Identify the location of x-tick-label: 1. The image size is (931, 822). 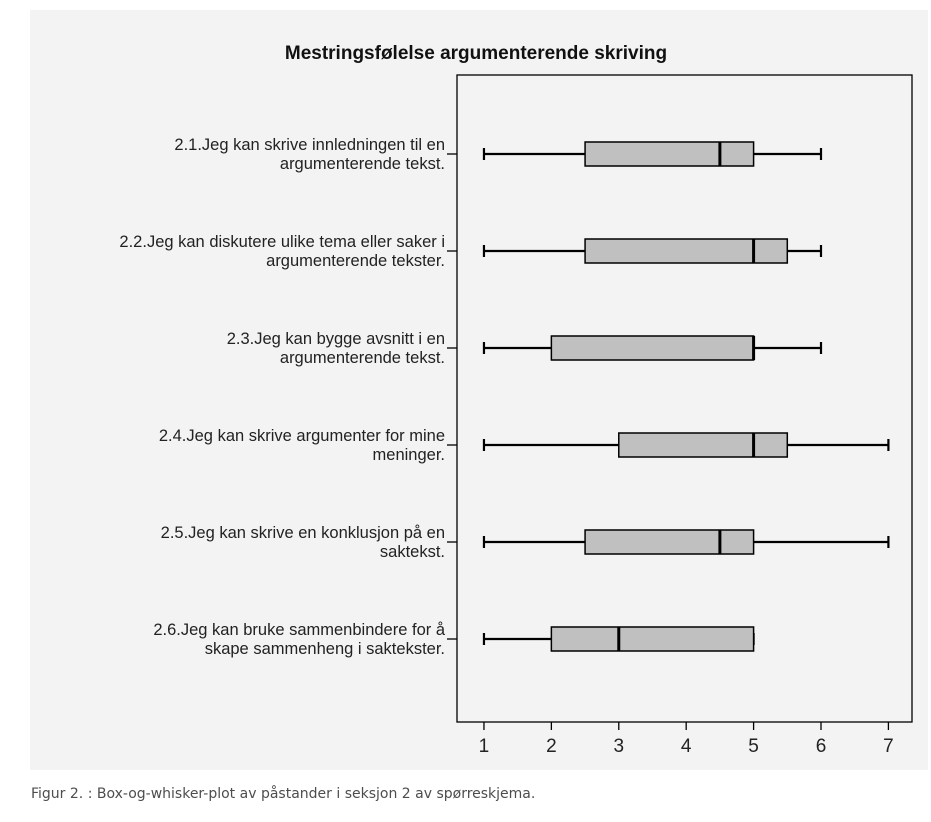
(484, 746).